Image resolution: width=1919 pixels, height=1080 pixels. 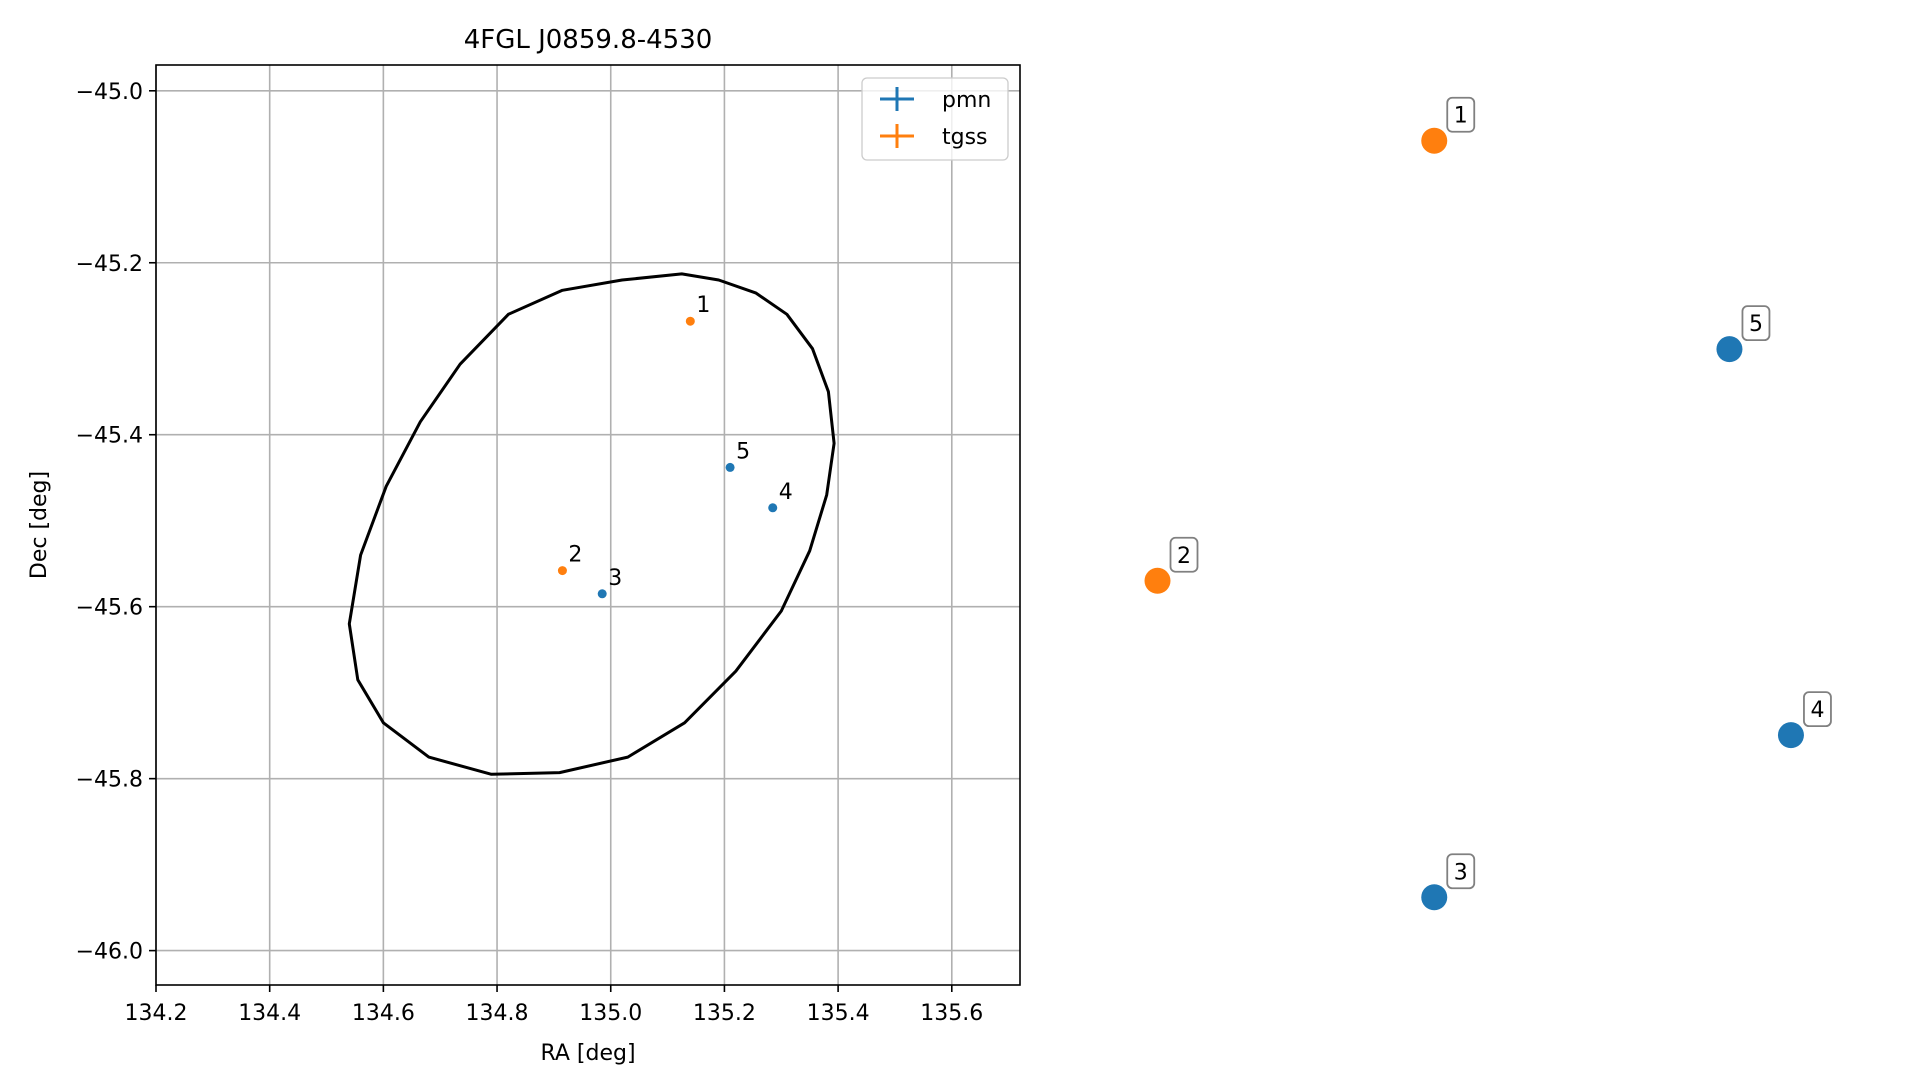 I want to click on overview-point-label-1: 1, so click(x=1461, y=116).